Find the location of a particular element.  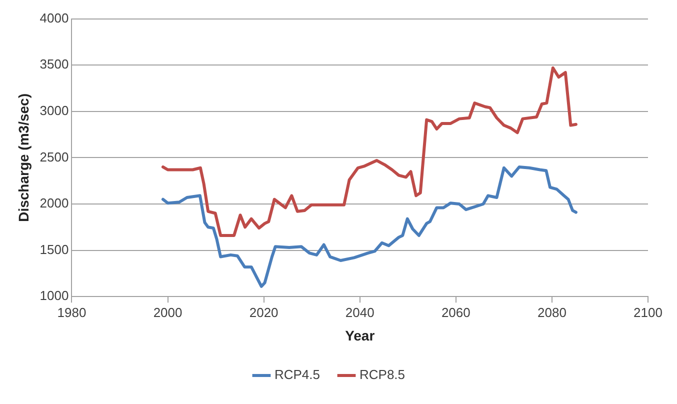

y-tick-label: 4000 is located at coordinates (54, 18).